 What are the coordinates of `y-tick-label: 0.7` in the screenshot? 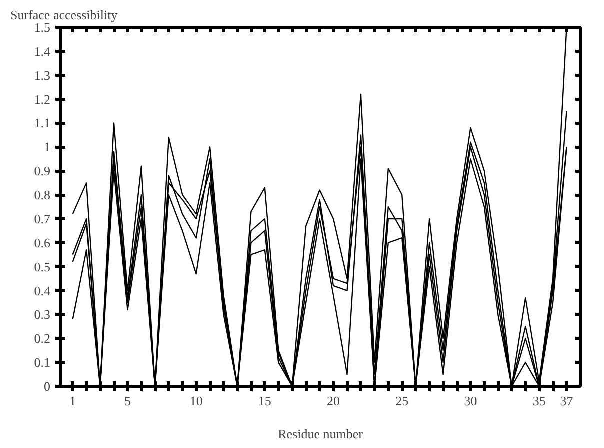 It's located at (42, 218).